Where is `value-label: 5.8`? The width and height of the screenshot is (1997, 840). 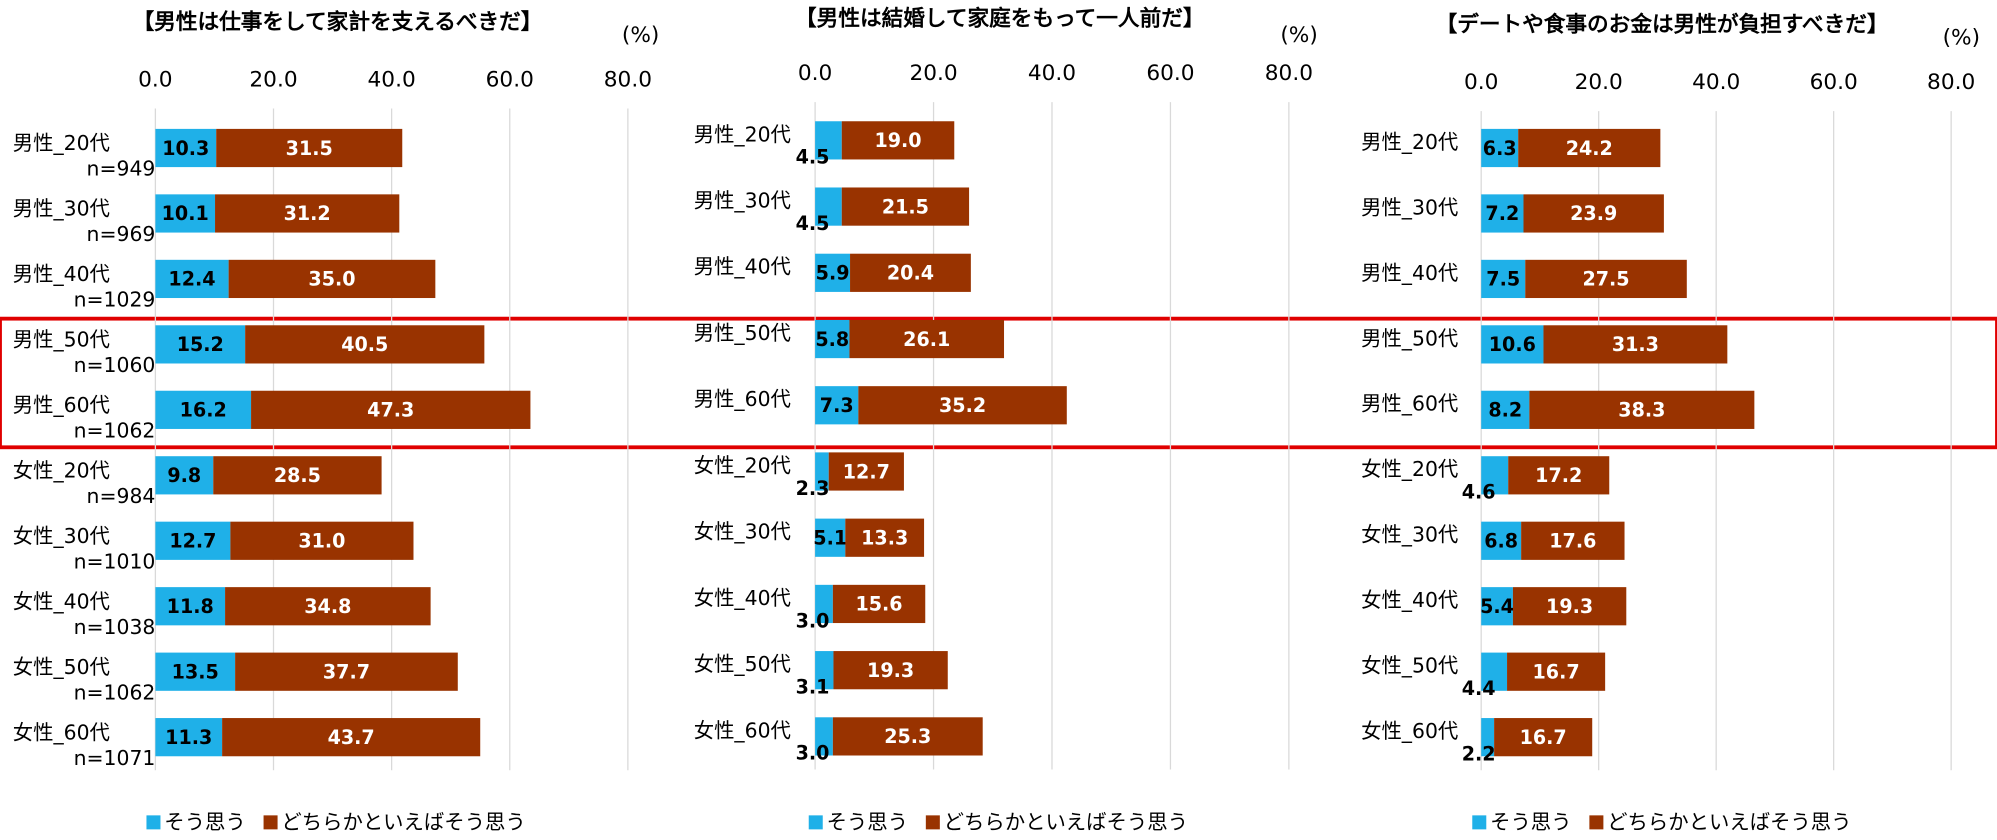 value-label: 5.8 is located at coordinates (832, 339).